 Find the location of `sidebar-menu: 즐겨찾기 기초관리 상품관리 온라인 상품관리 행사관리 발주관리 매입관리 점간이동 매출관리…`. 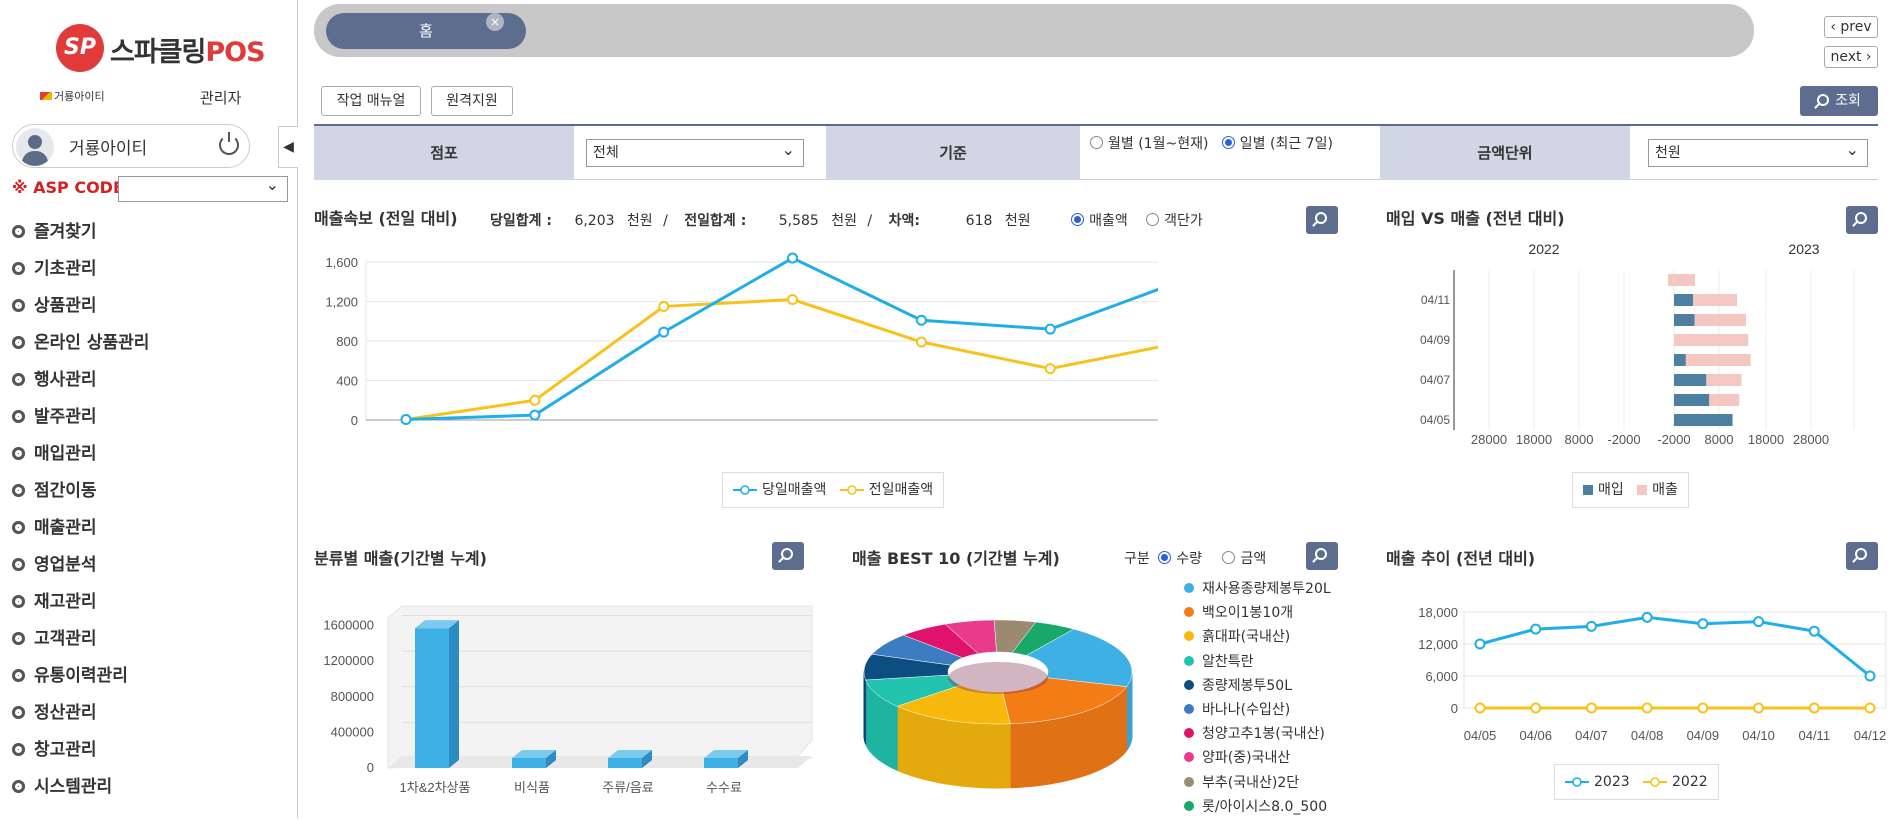

sidebar-menu: 즐겨찾기 기초관리 상품관리 온라인 상품관리 행사관리 발주관리 매입관리 점간이동 매출관리… is located at coordinates (80, 514).